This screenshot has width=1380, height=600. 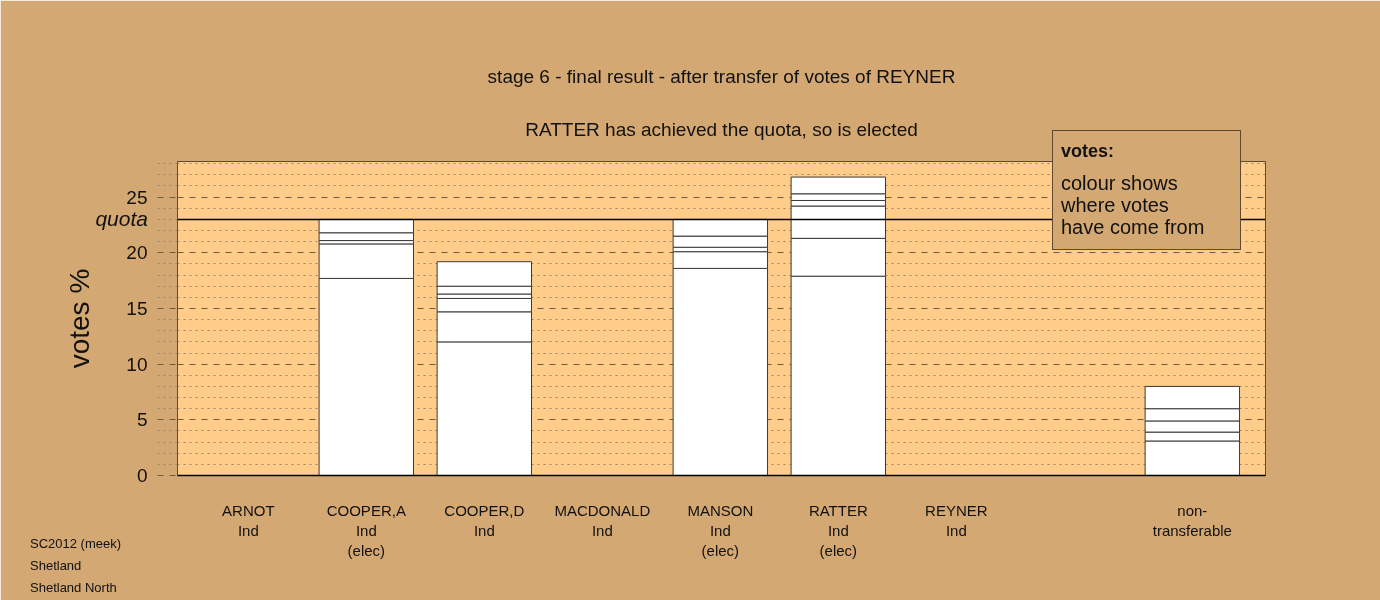 I want to click on ref-line-label: quota, so click(x=121, y=219).